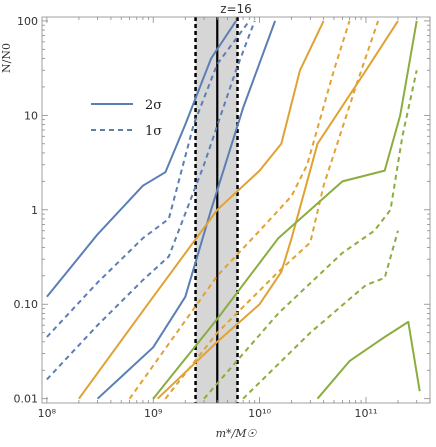 This screenshot has height=447, width=436. Describe the element at coordinates (366, 413) in the screenshot. I see `x-tick-label: 10¹¹` at that location.